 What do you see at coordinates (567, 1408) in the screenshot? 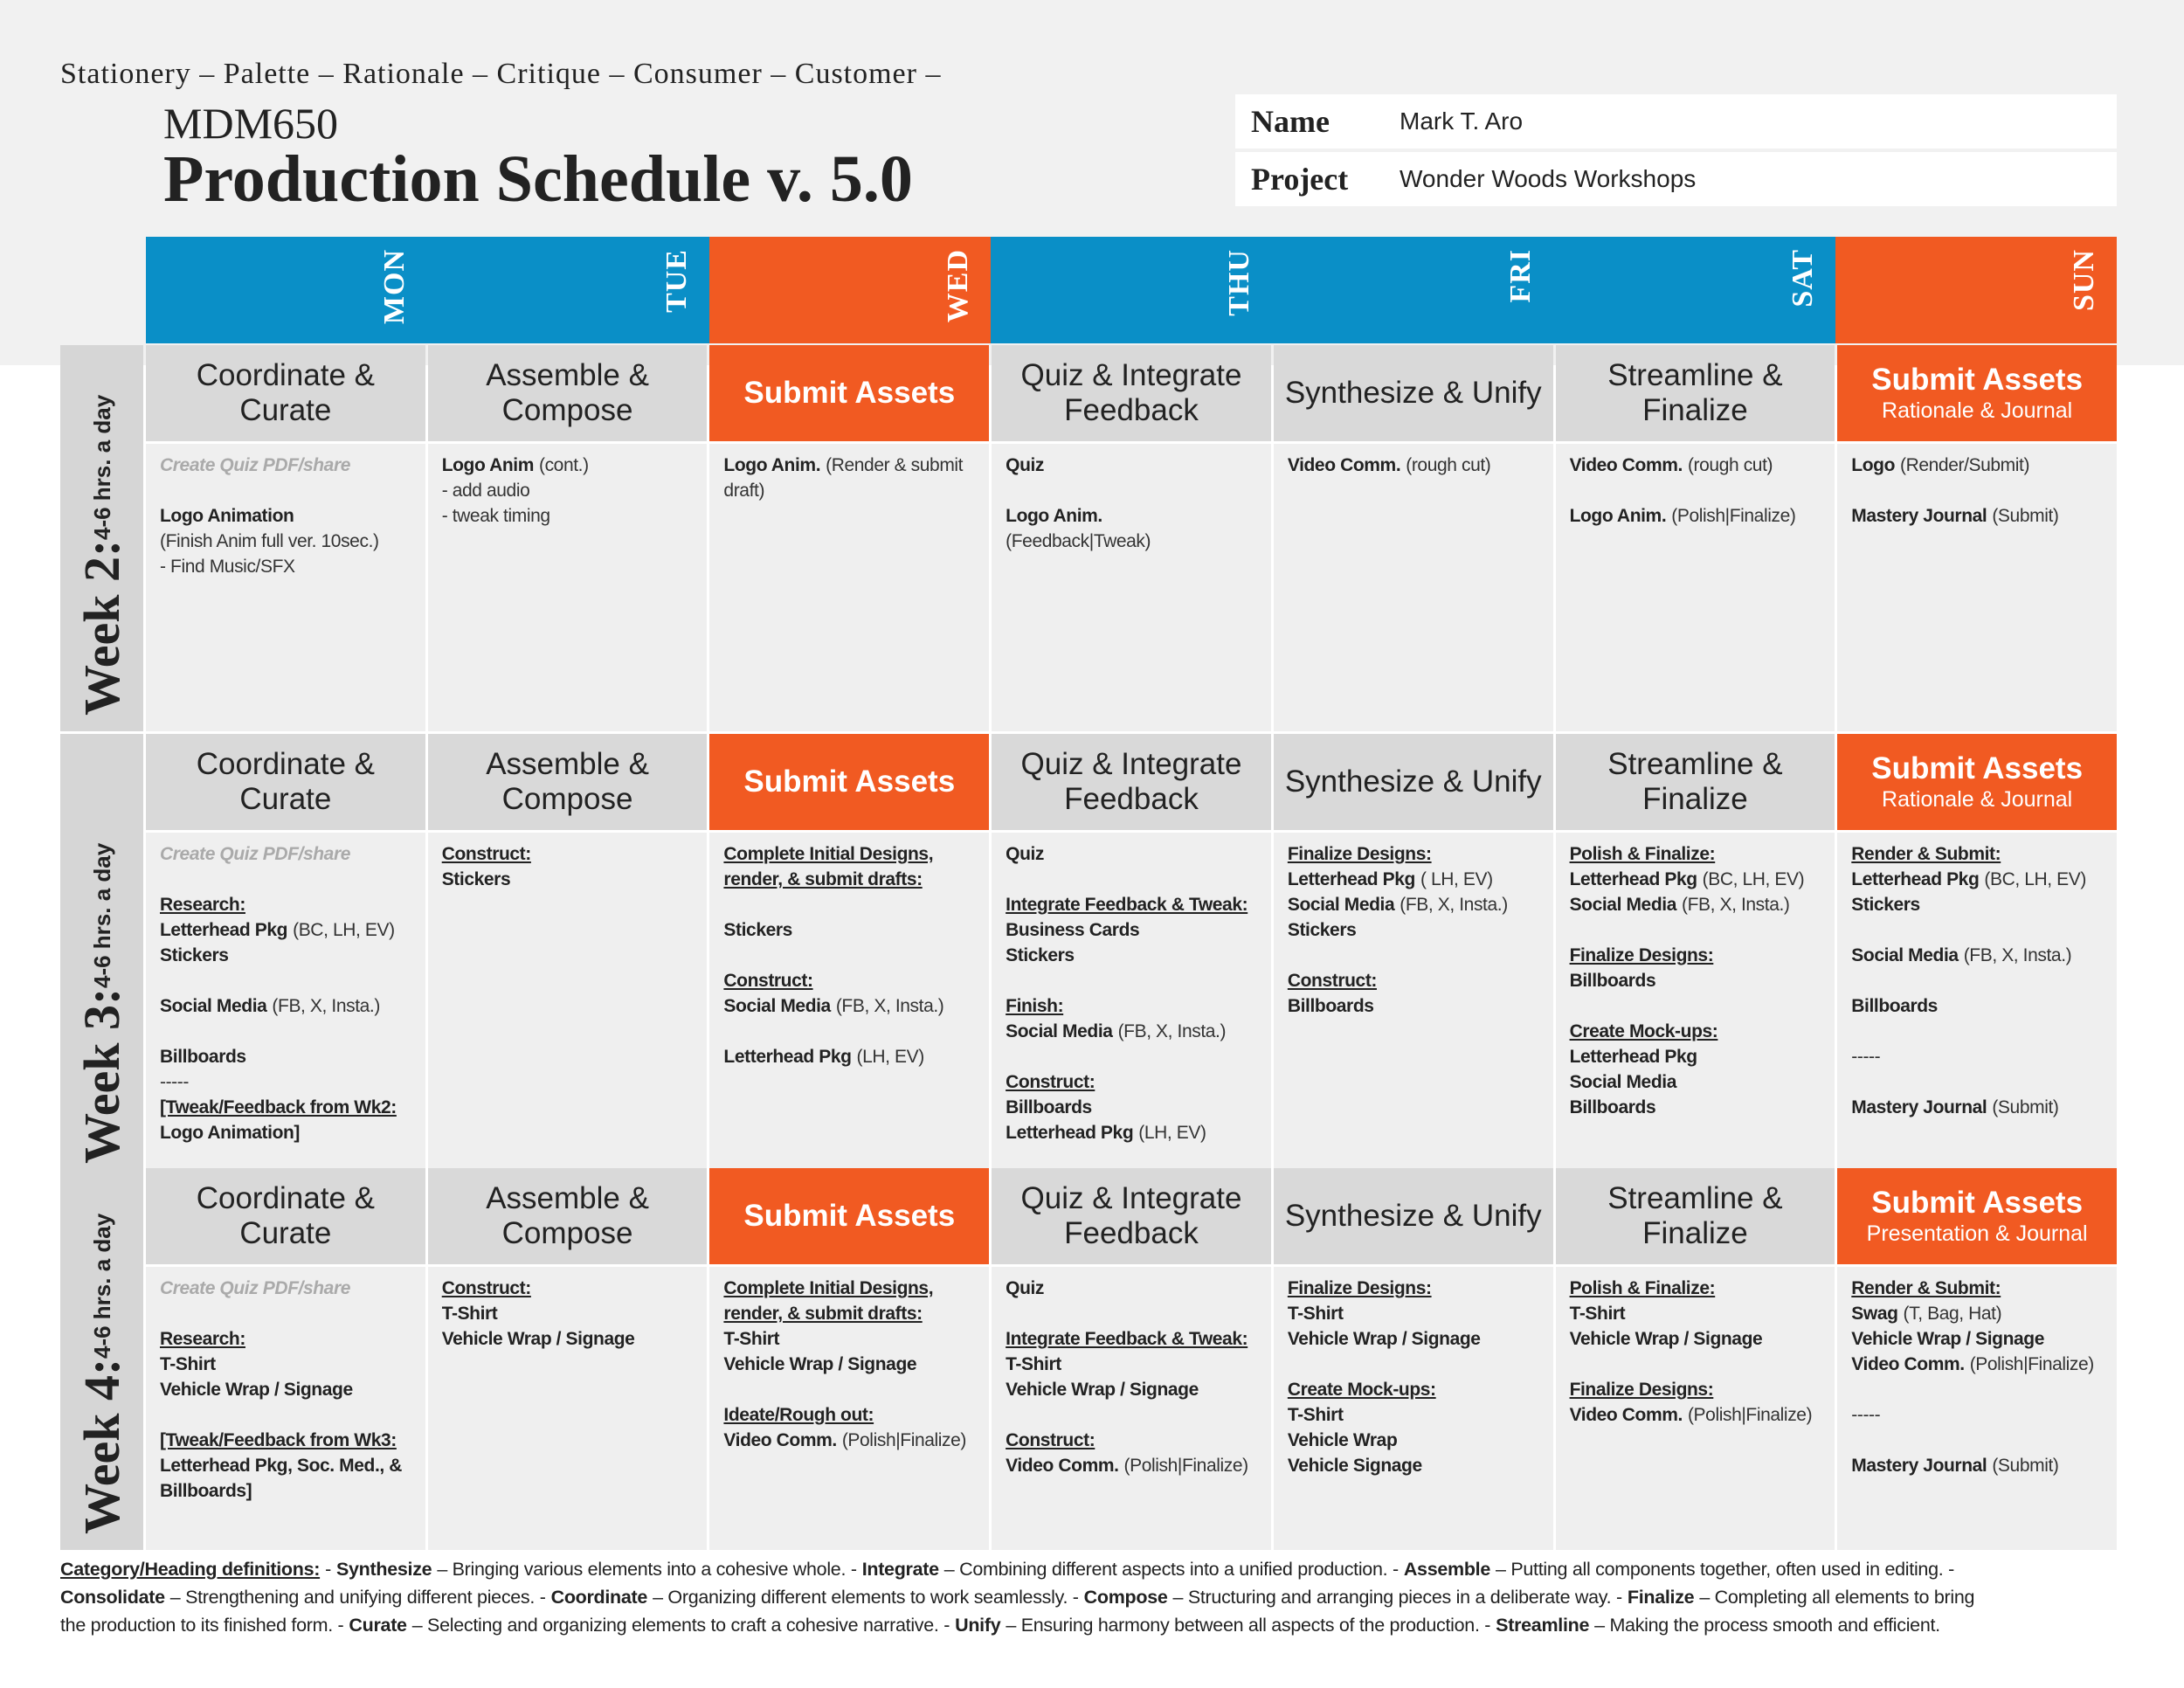
I see `task-cell: Construct: T-Shirt Vehicle Wrap / Signage` at bounding box center [567, 1408].